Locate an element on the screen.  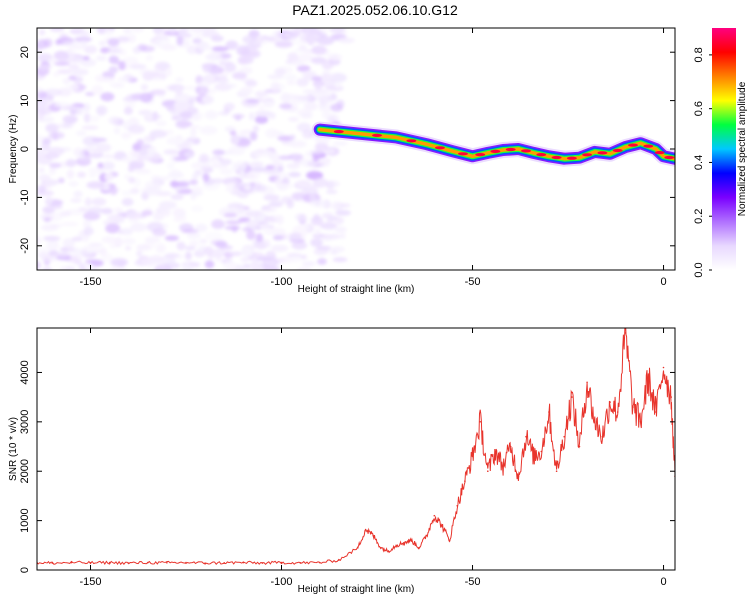
snr-y-axis-label: SNR (10 * v/v) is located at coordinates (13, 449).